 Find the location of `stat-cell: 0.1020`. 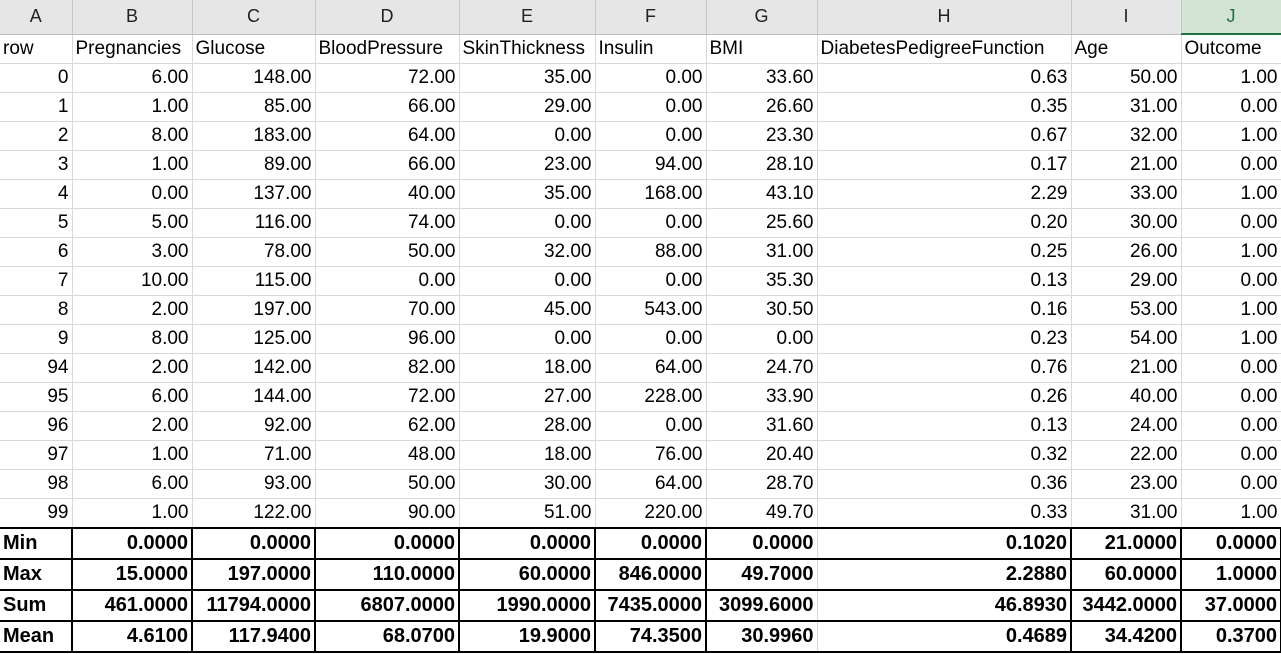

stat-cell: 0.1020 is located at coordinates (944, 543).